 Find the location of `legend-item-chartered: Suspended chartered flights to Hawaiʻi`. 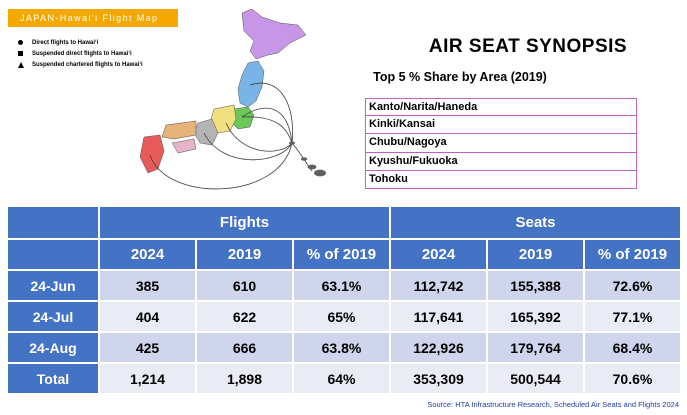

legend-item-chartered: Suspended chartered flights to Hawaiʻi is located at coordinates (80, 65).